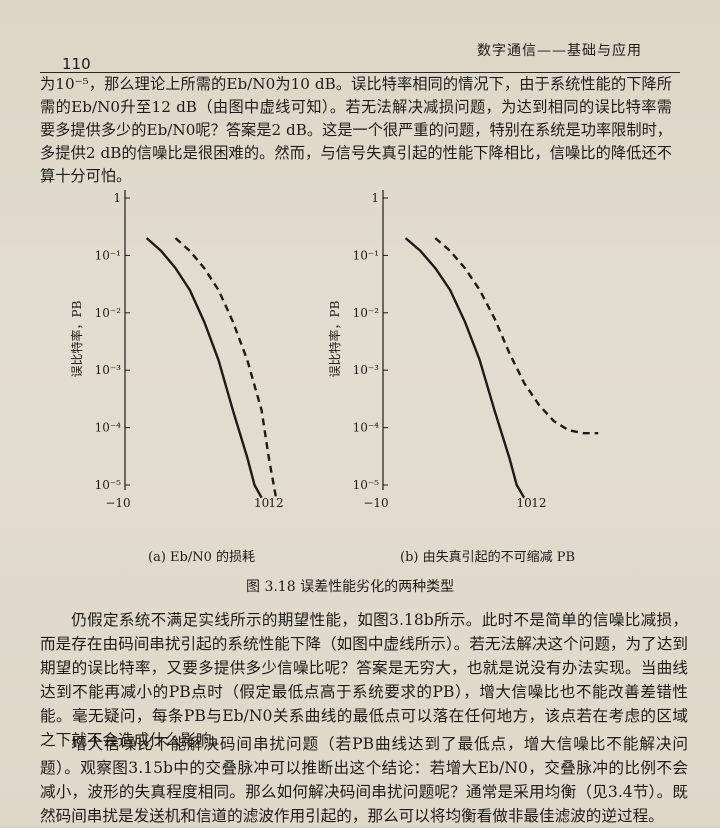  What do you see at coordinates (76, 64) in the screenshot?
I see `page-number: 110` at bounding box center [76, 64].